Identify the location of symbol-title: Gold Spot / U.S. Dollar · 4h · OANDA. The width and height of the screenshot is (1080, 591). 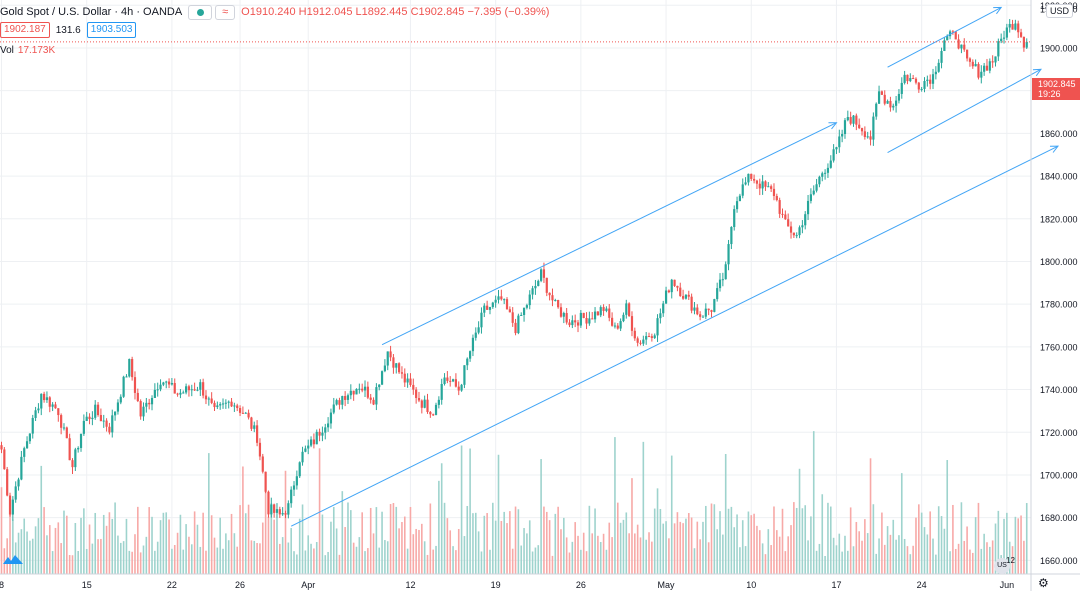
(91, 12).